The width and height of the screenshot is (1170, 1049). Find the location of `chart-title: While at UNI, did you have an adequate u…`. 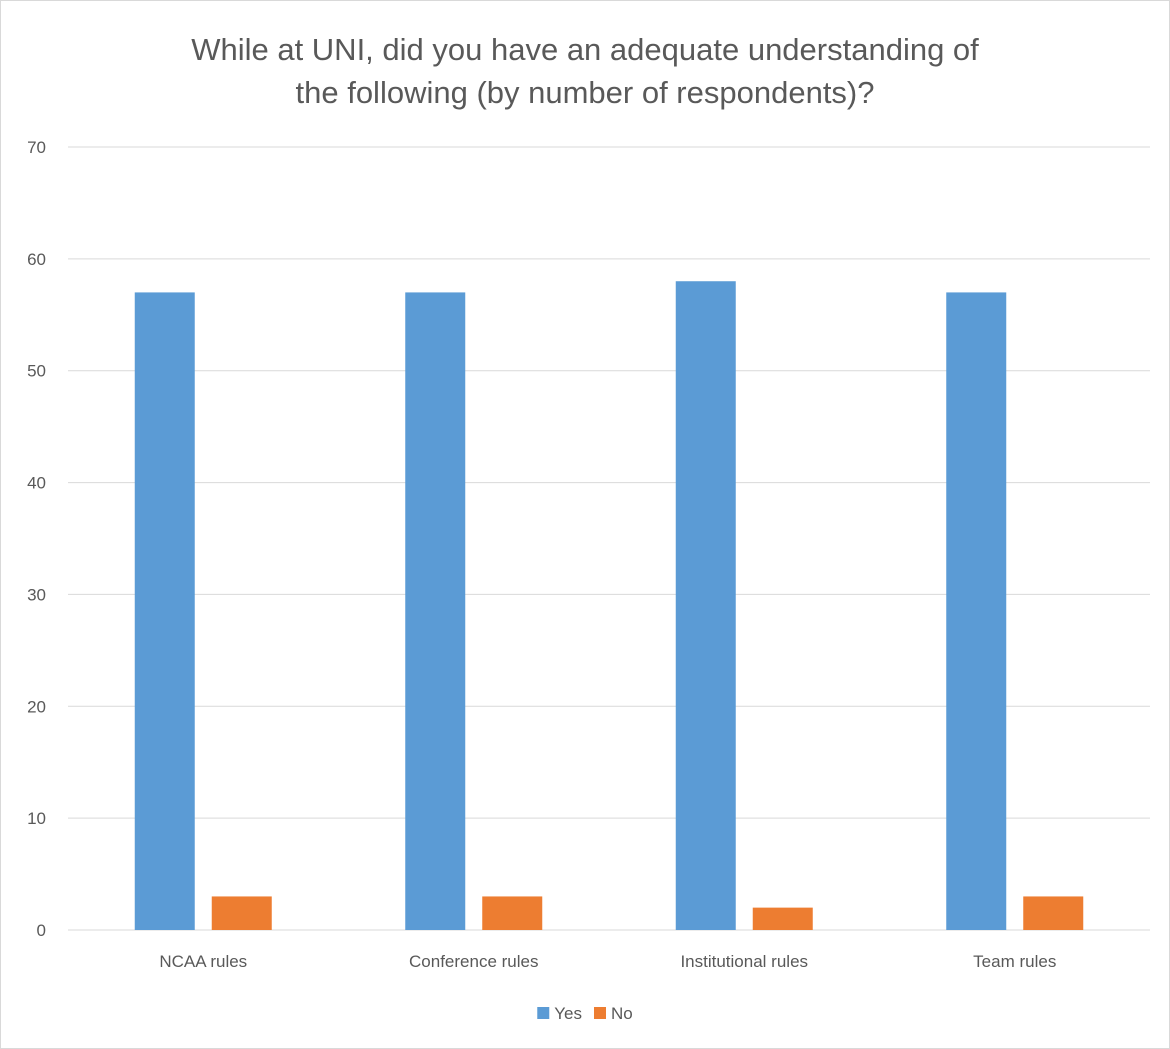

chart-title: While at UNI, did you have an adequate u… is located at coordinates (585, 71).